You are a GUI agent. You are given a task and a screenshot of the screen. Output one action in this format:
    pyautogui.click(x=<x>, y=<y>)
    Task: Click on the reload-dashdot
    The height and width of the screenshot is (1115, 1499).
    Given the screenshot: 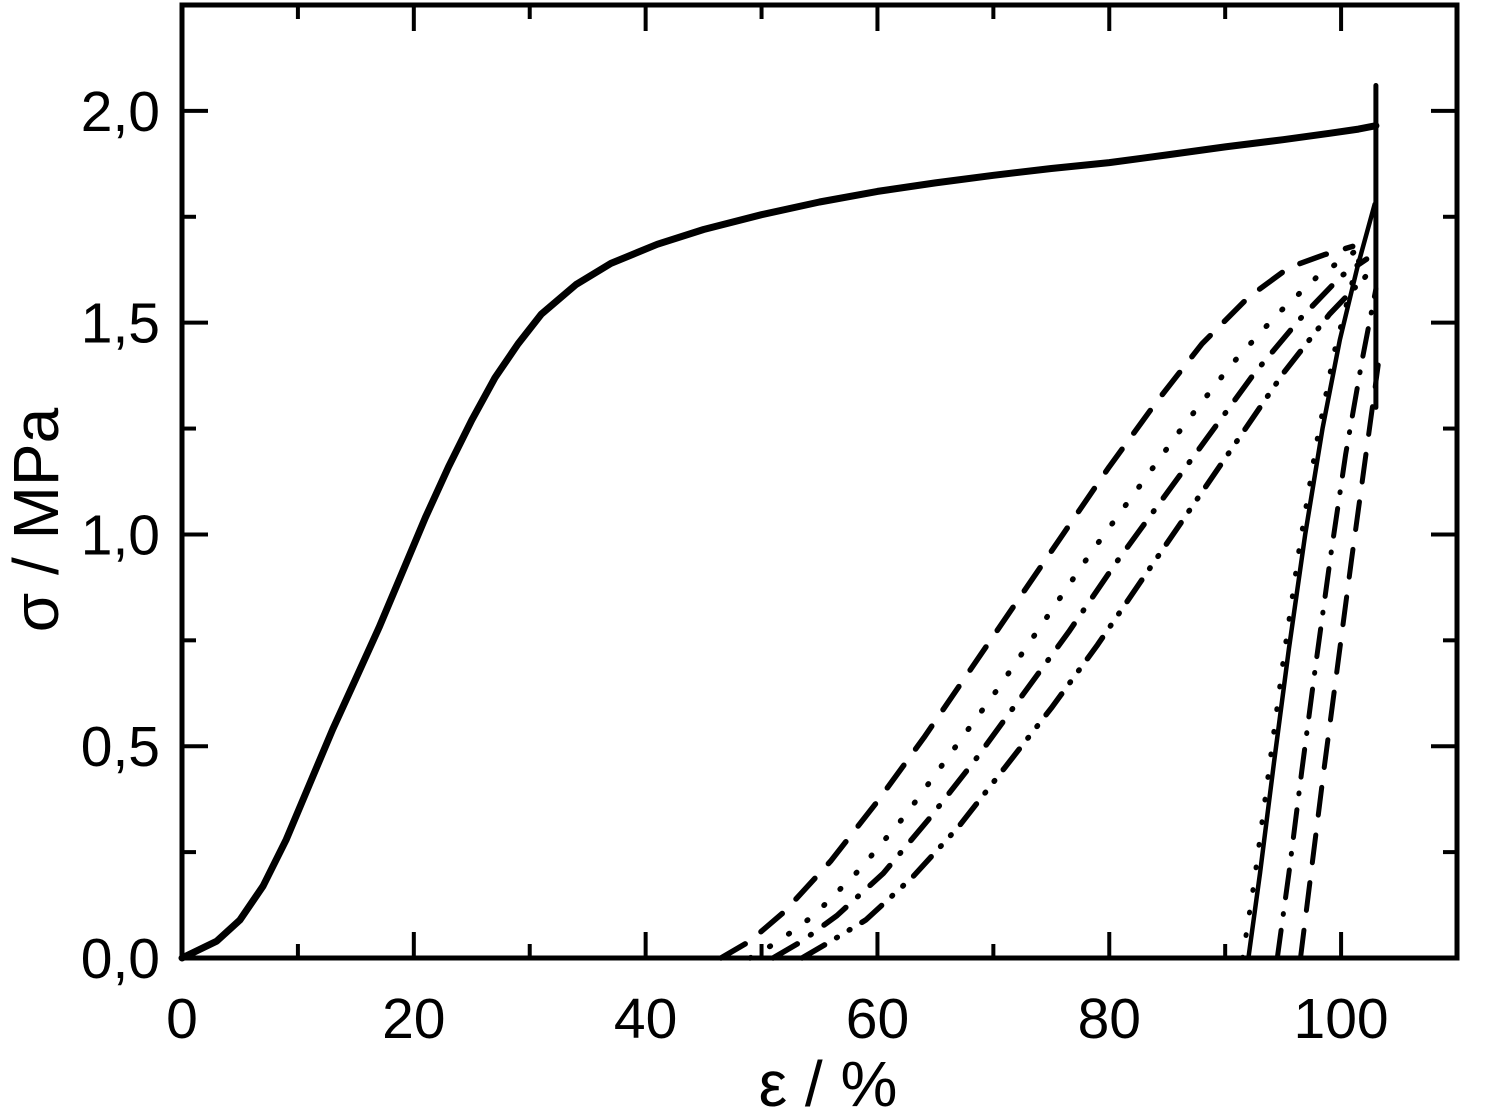 What is the action you would take?
    pyautogui.click(x=1326, y=623)
    